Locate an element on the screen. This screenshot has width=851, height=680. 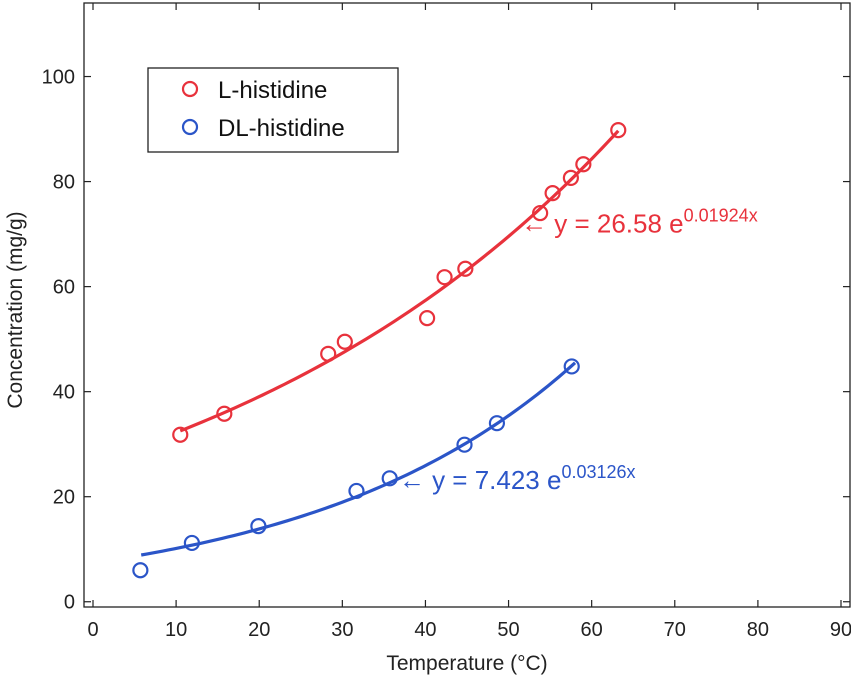
x-tick-label: 20 is located at coordinates (259, 630).